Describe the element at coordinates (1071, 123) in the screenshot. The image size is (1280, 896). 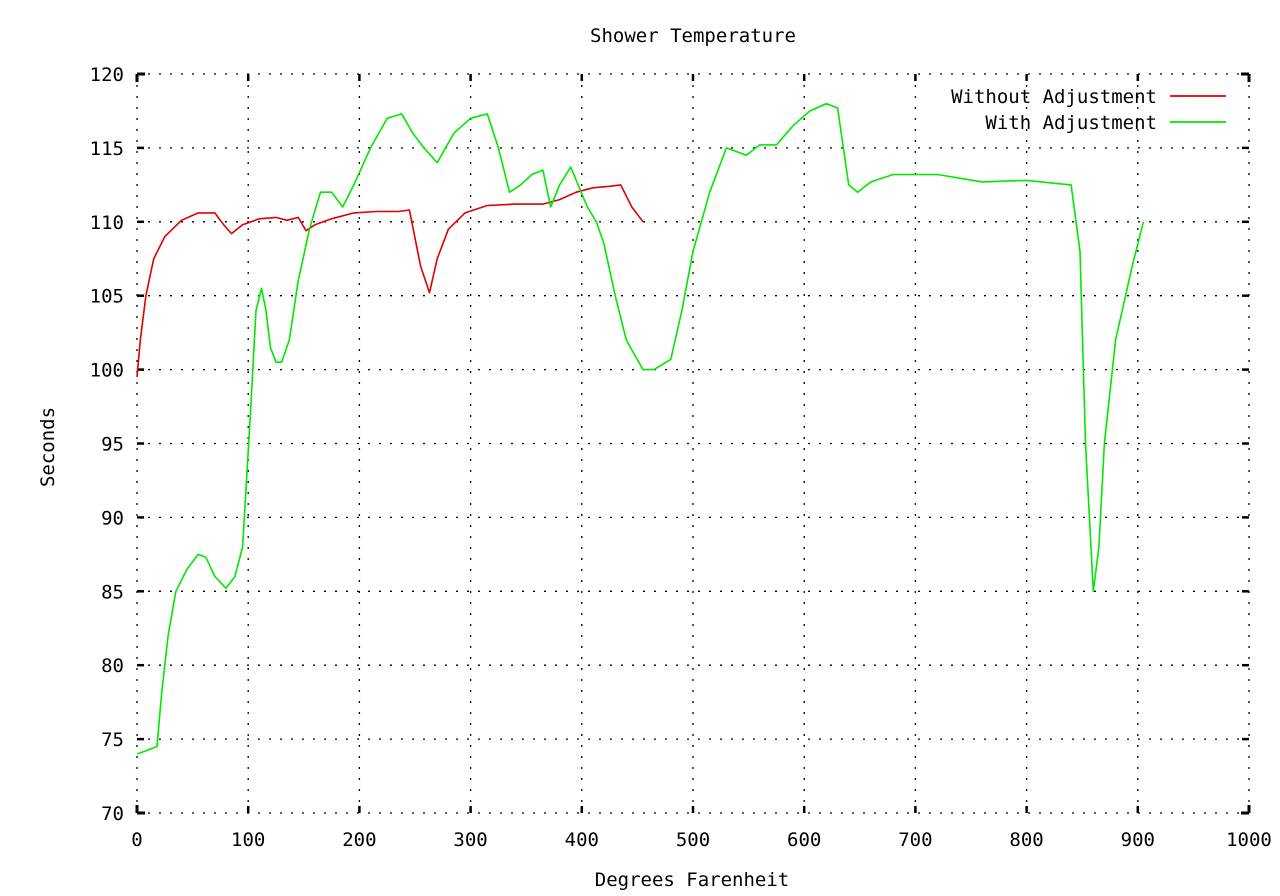
I see `legend-label-with-adjustment: With Adjustment` at that location.